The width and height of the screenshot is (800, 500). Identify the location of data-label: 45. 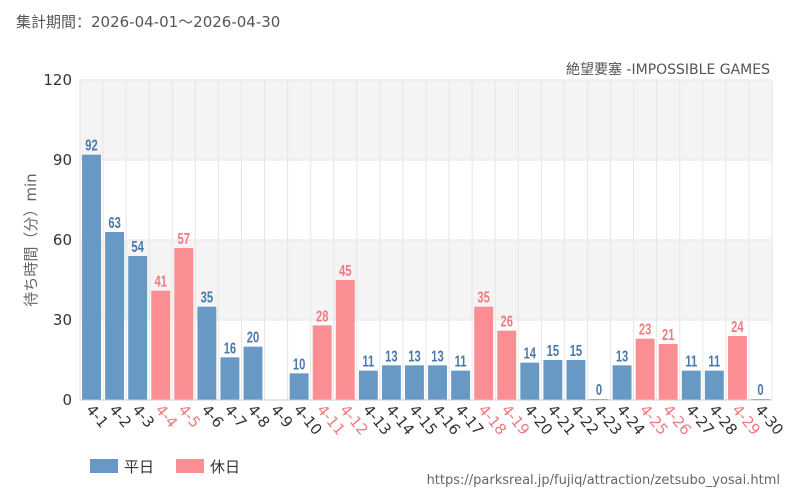
(345, 270).